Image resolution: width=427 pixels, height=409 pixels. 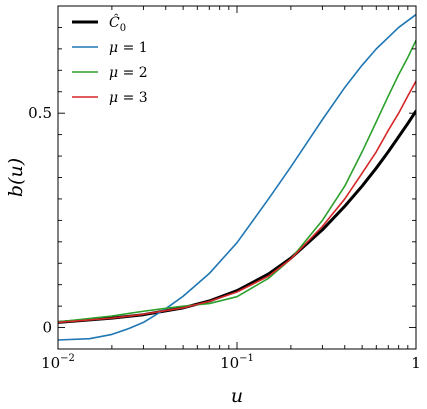 I want to click on legend-label-1: μ = 1, so click(x=128, y=48).